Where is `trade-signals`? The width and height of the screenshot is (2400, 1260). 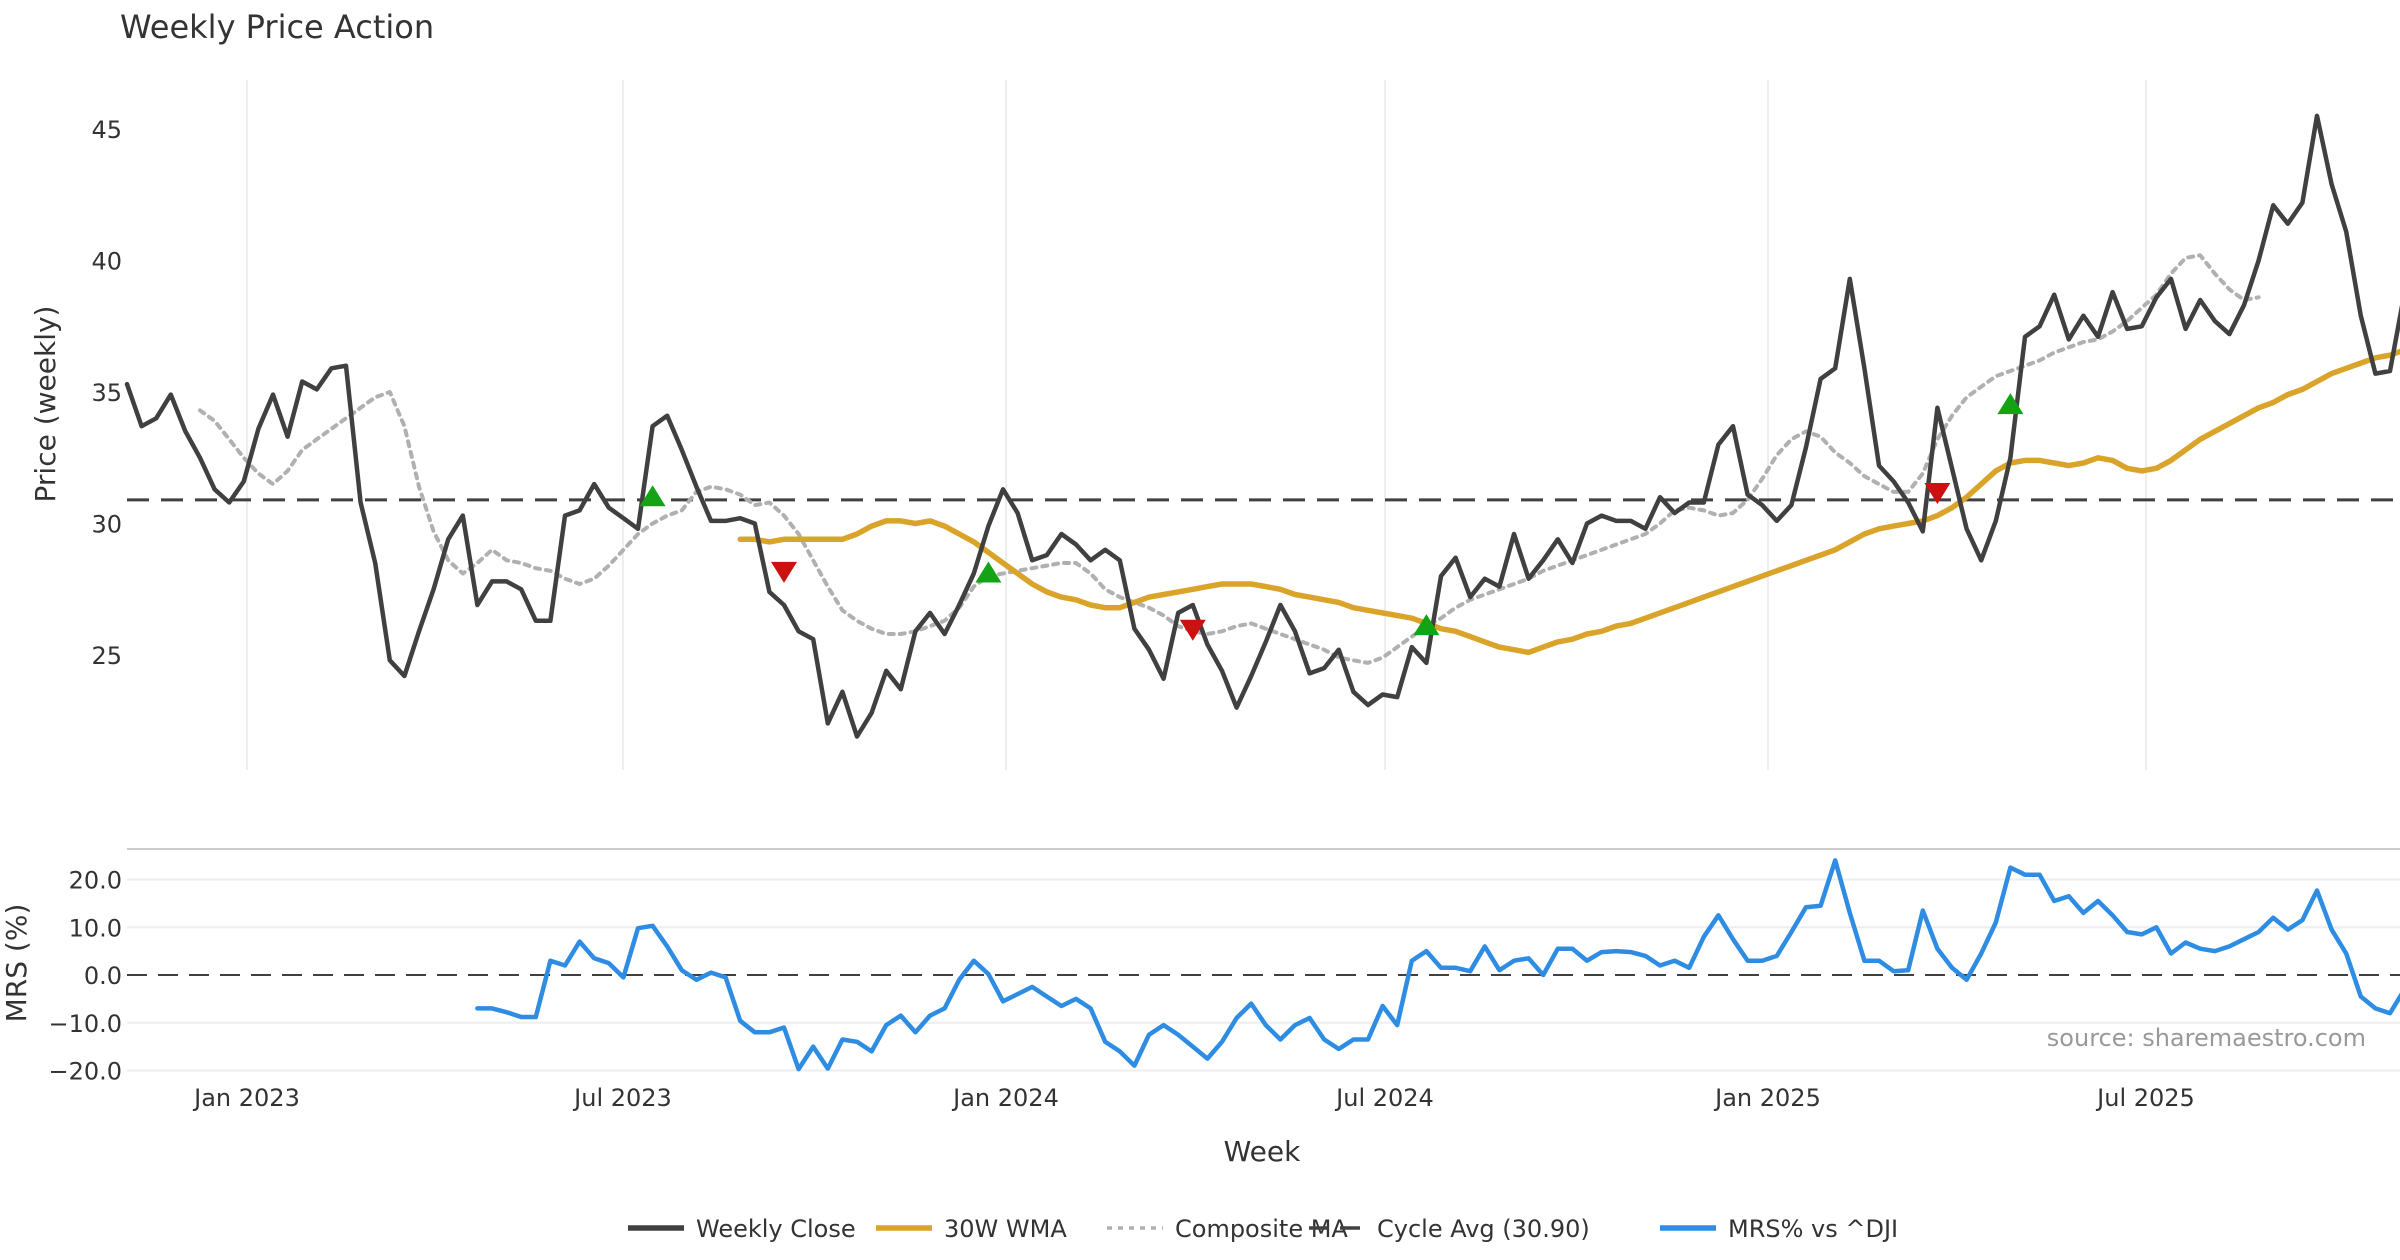
trade-signals is located at coordinates (1331, 517).